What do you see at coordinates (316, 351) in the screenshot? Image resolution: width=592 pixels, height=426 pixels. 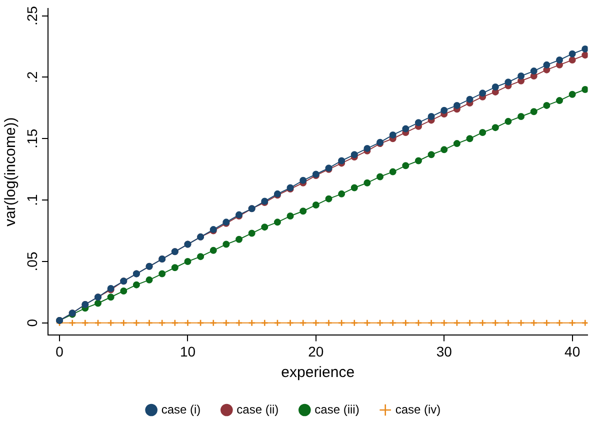 I see `x-tick-label: 20` at bounding box center [316, 351].